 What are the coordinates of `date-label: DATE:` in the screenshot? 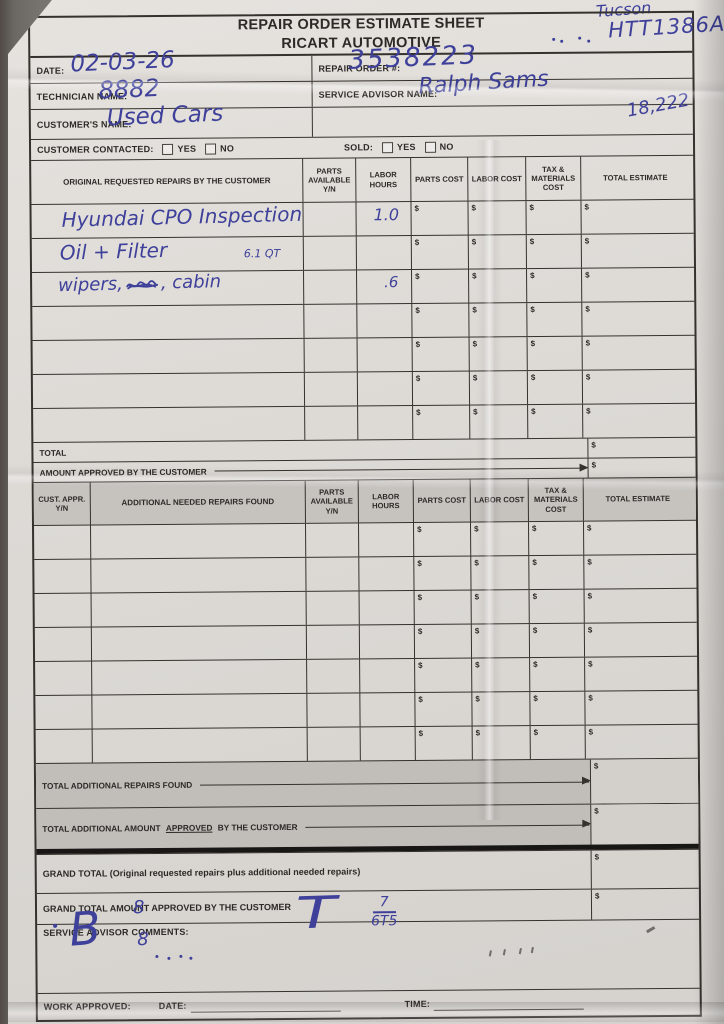 It's located at (50, 70).